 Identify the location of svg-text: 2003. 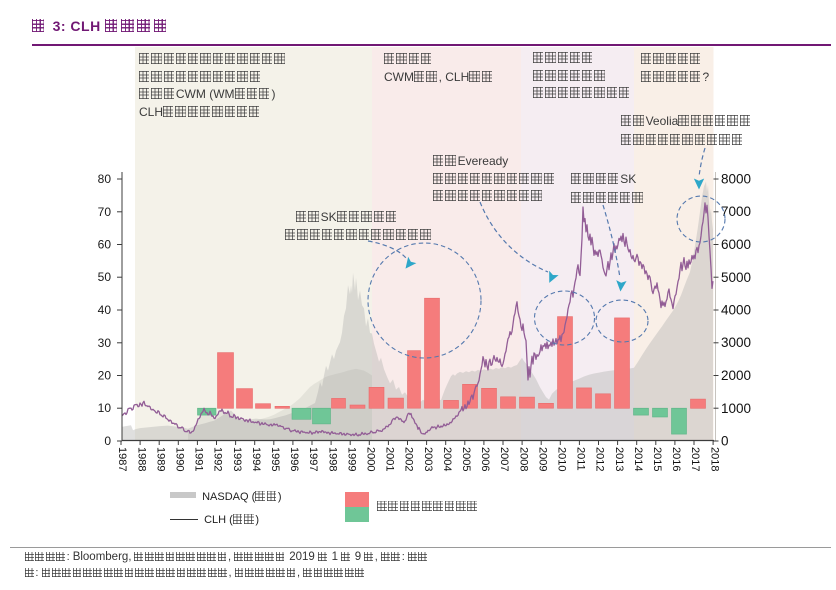
(428, 459).